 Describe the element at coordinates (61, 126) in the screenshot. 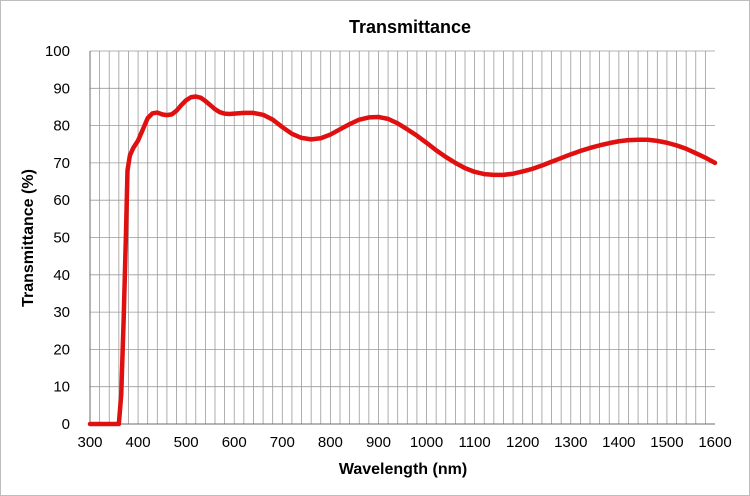

I see `y-tick-label: 80` at that location.